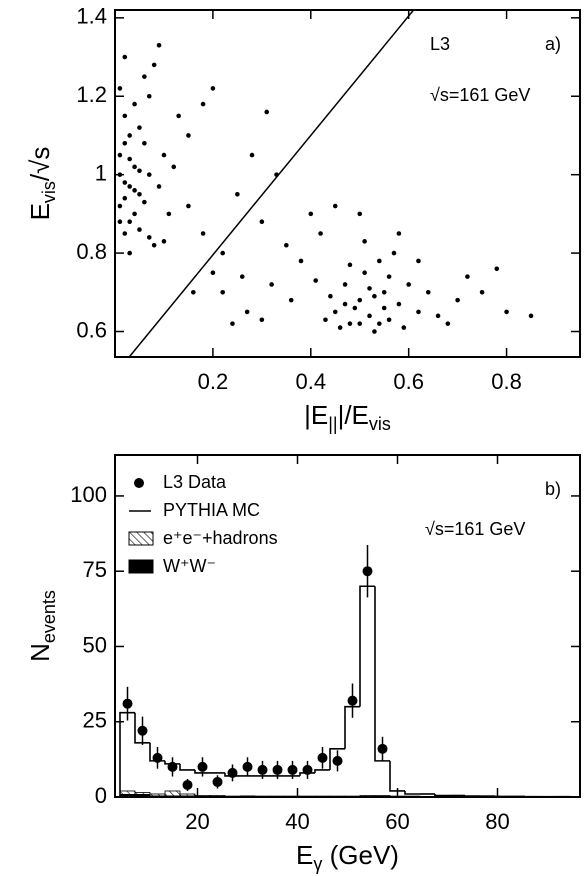 Image resolution: width=584 pixels, height=876 pixels. I want to click on legend-label: e⁺e⁻+hadrons, so click(220, 538).